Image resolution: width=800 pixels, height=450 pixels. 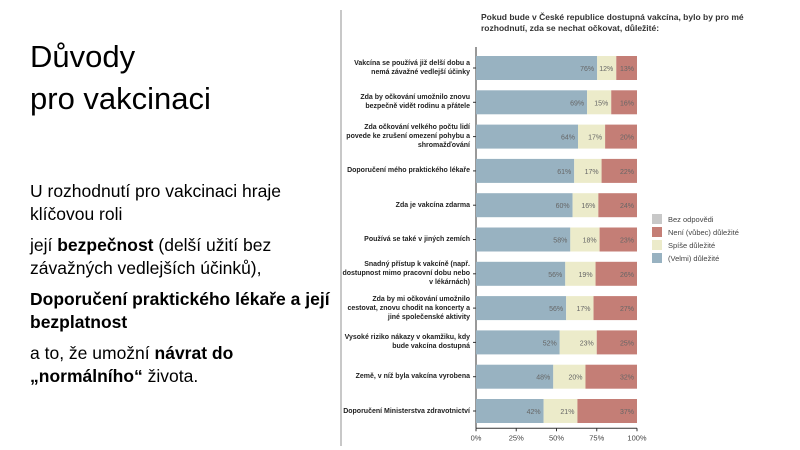 What do you see at coordinates (560, 241) in the screenshot?
I see `data-label: 58%` at bounding box center [560, 241].